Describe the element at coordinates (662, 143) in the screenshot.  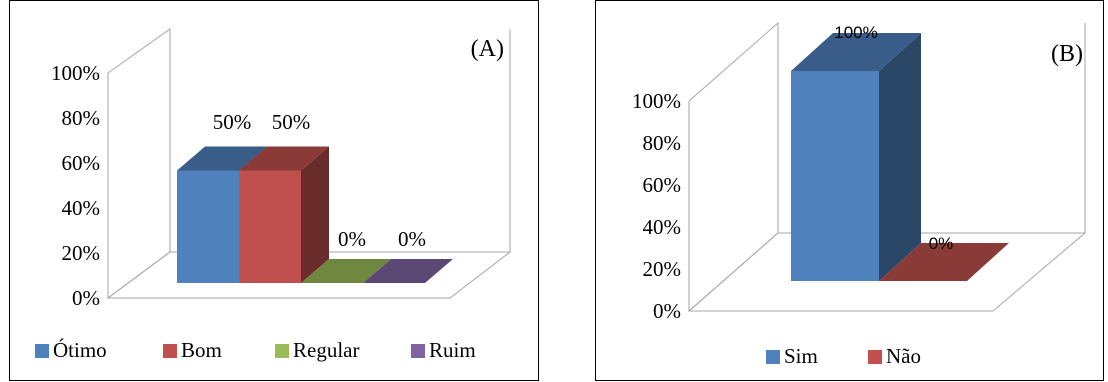
I see `chart-b-y-tick-label: 80%` at that location.